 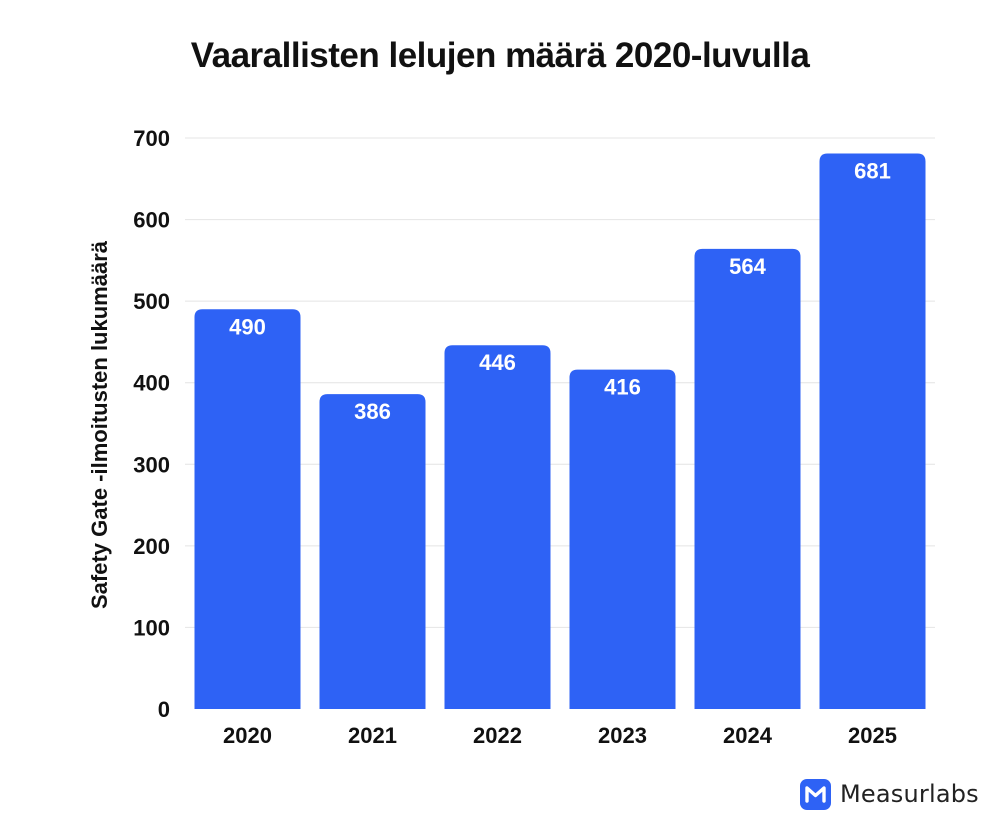 I want to click on bar-2022, so click(x=497, y=527).